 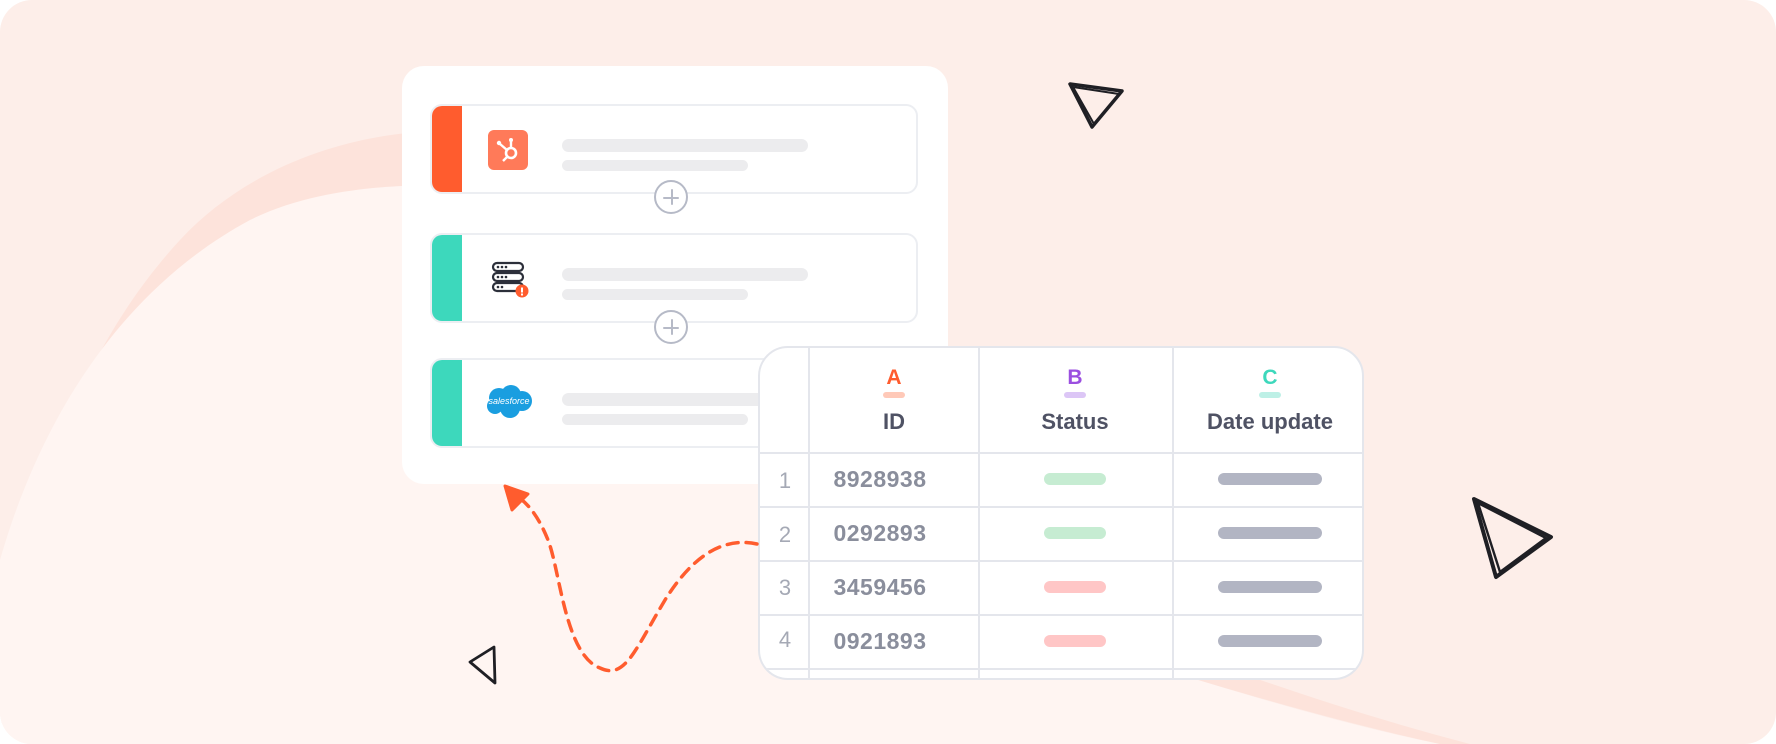 I want to click on column-letter: A, so click(x=894, y=377).